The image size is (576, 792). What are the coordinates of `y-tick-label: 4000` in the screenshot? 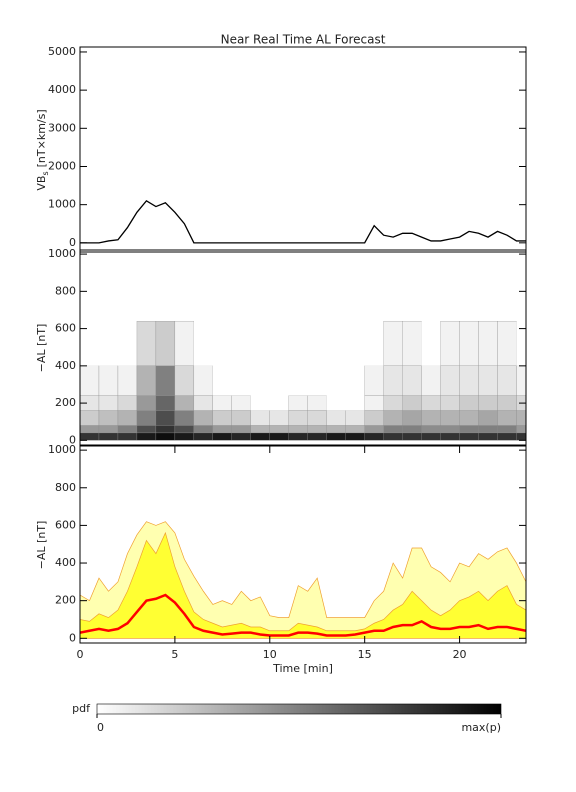 It's located at (62, 89).